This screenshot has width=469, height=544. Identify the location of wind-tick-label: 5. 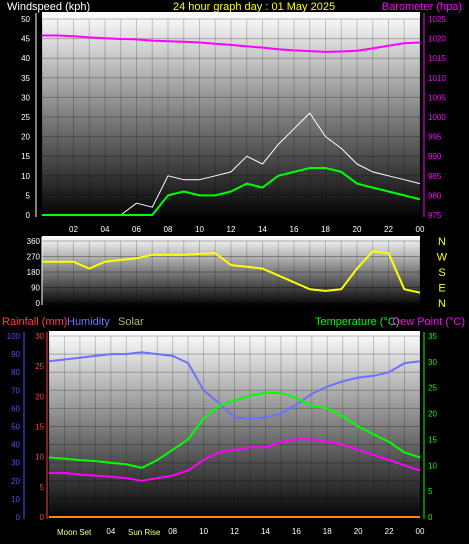
(28, 195).